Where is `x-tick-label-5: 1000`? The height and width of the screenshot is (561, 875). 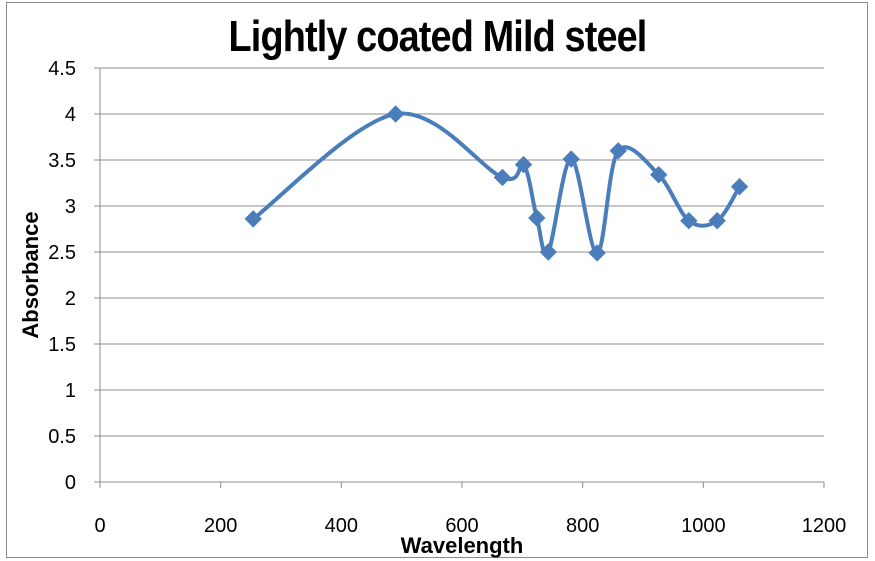 x-tick-label-5: 1000 is located at coordinates (703, 526).